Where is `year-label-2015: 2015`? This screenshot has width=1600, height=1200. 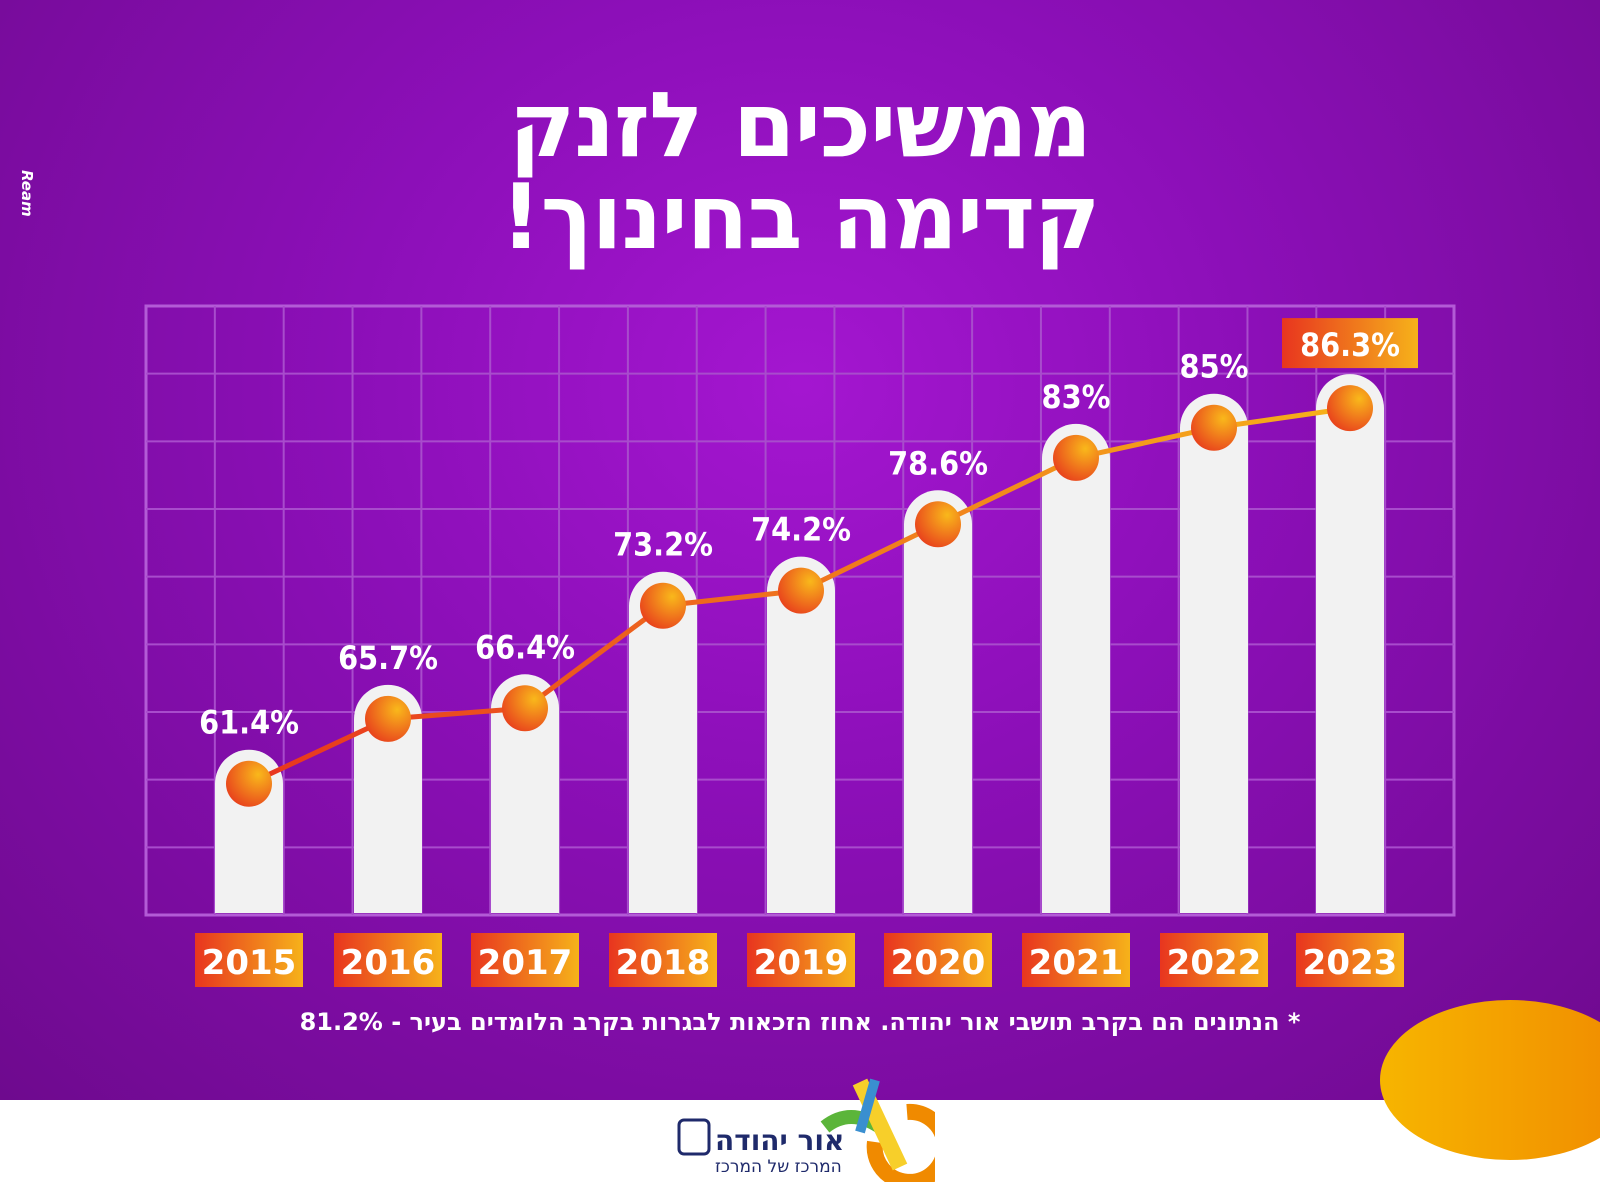
year-label-2015: 2015 is located at coordinates (249, 963).